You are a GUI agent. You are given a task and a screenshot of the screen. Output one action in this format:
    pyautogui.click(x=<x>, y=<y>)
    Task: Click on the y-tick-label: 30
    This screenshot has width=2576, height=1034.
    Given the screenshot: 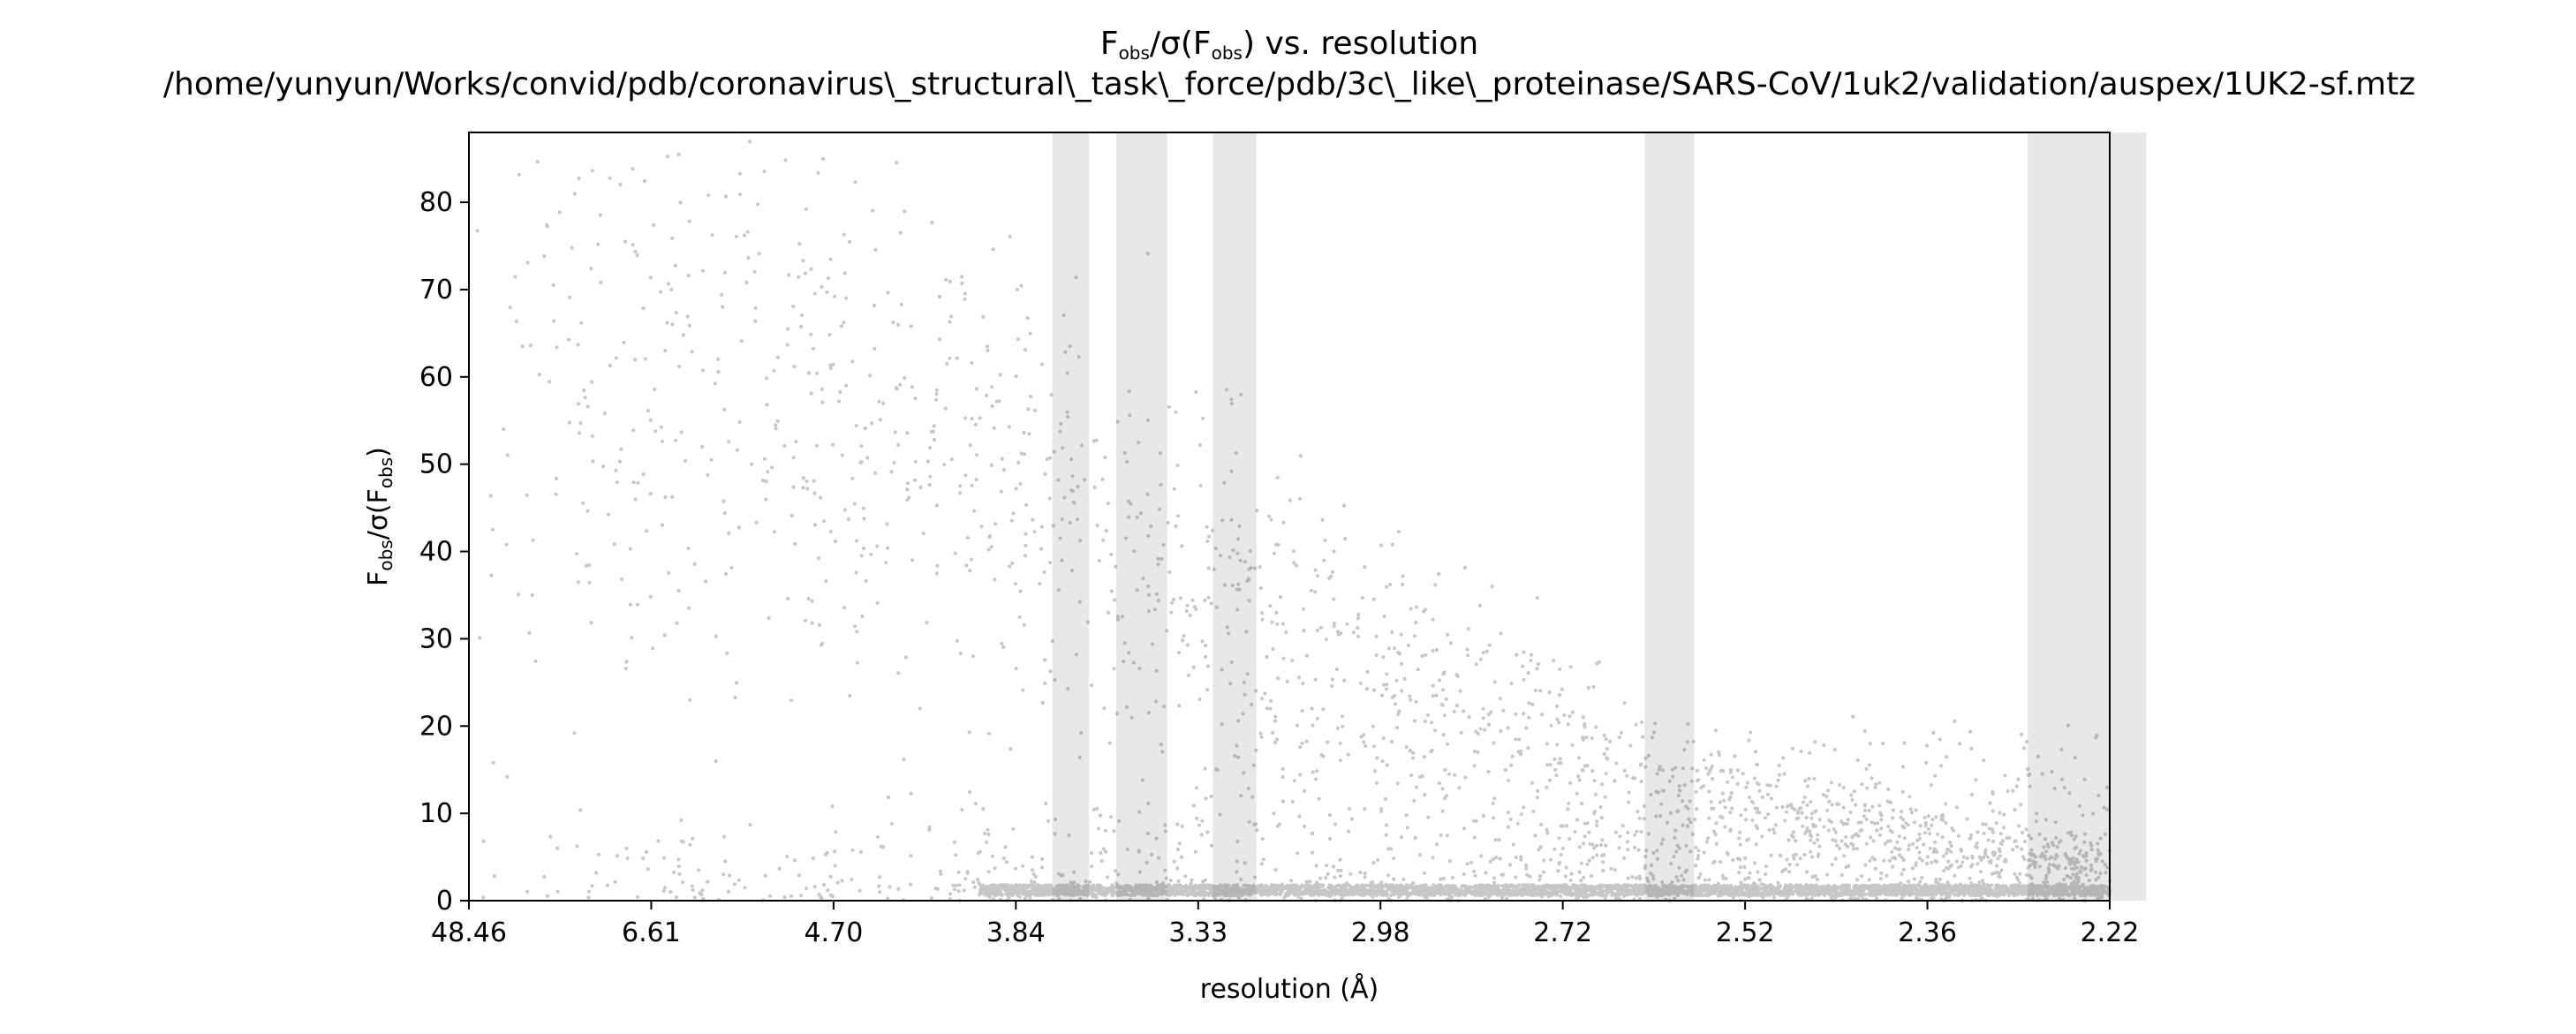 What is the action you would take?
    pyautogui.click(x=436, y=638)
    